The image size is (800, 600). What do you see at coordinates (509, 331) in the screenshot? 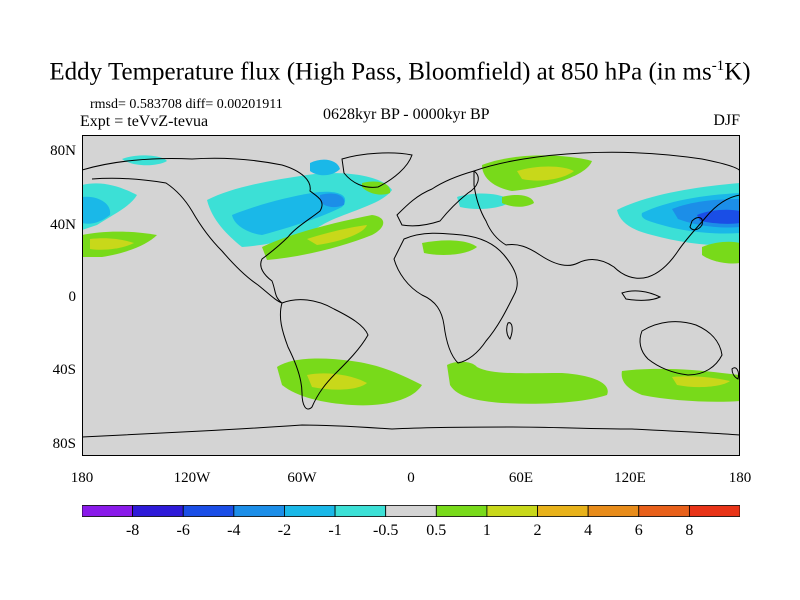
I see `coast-madagascar` at bounding box center [509, 331].